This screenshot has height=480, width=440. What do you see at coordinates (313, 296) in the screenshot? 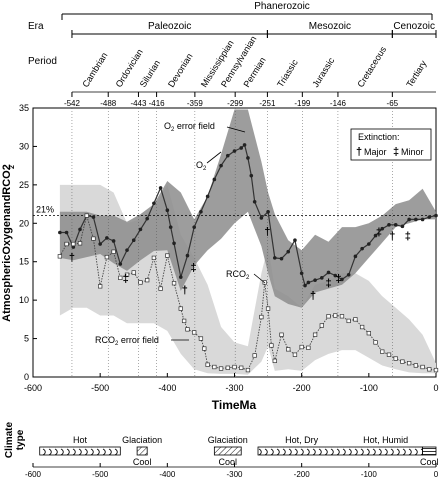
I see `extinction-major-5: †` at bounding box center [313, 296].